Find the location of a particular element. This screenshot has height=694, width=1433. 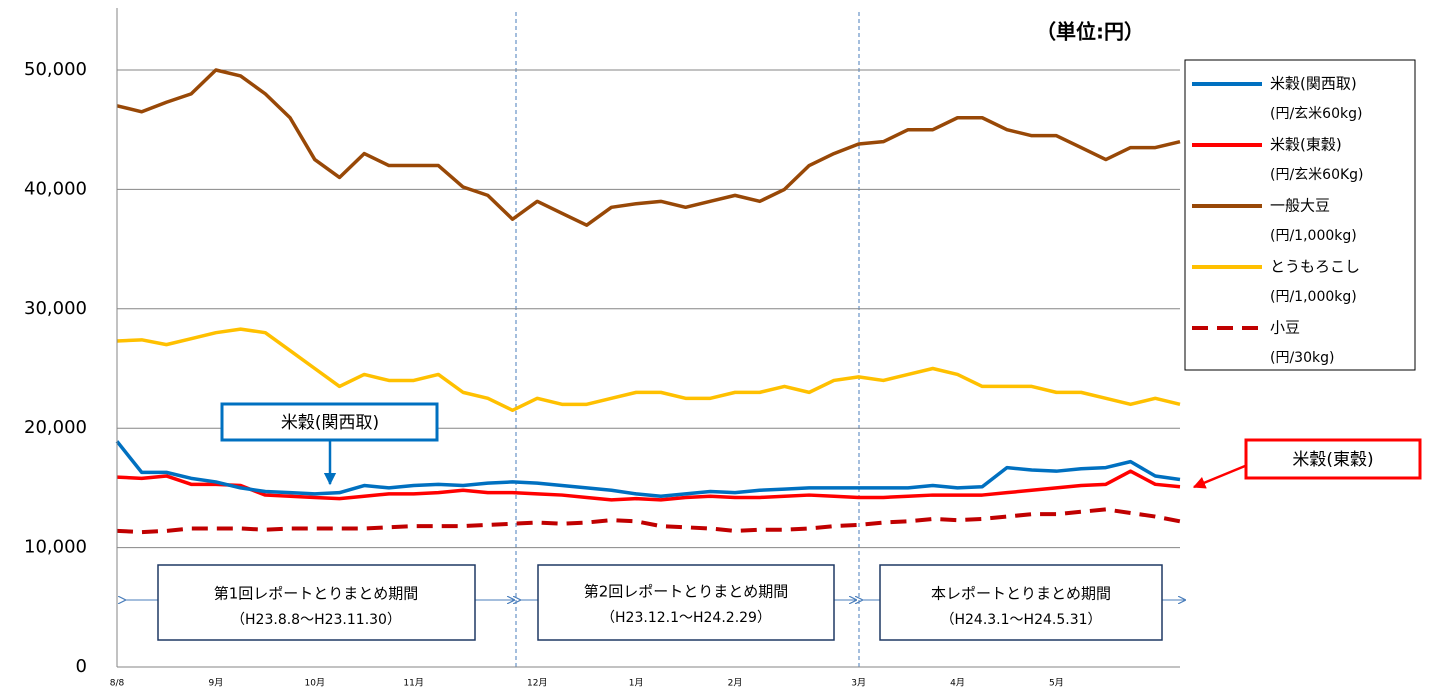

x-tick-label: 2月 is located at coordinates (735, 683).